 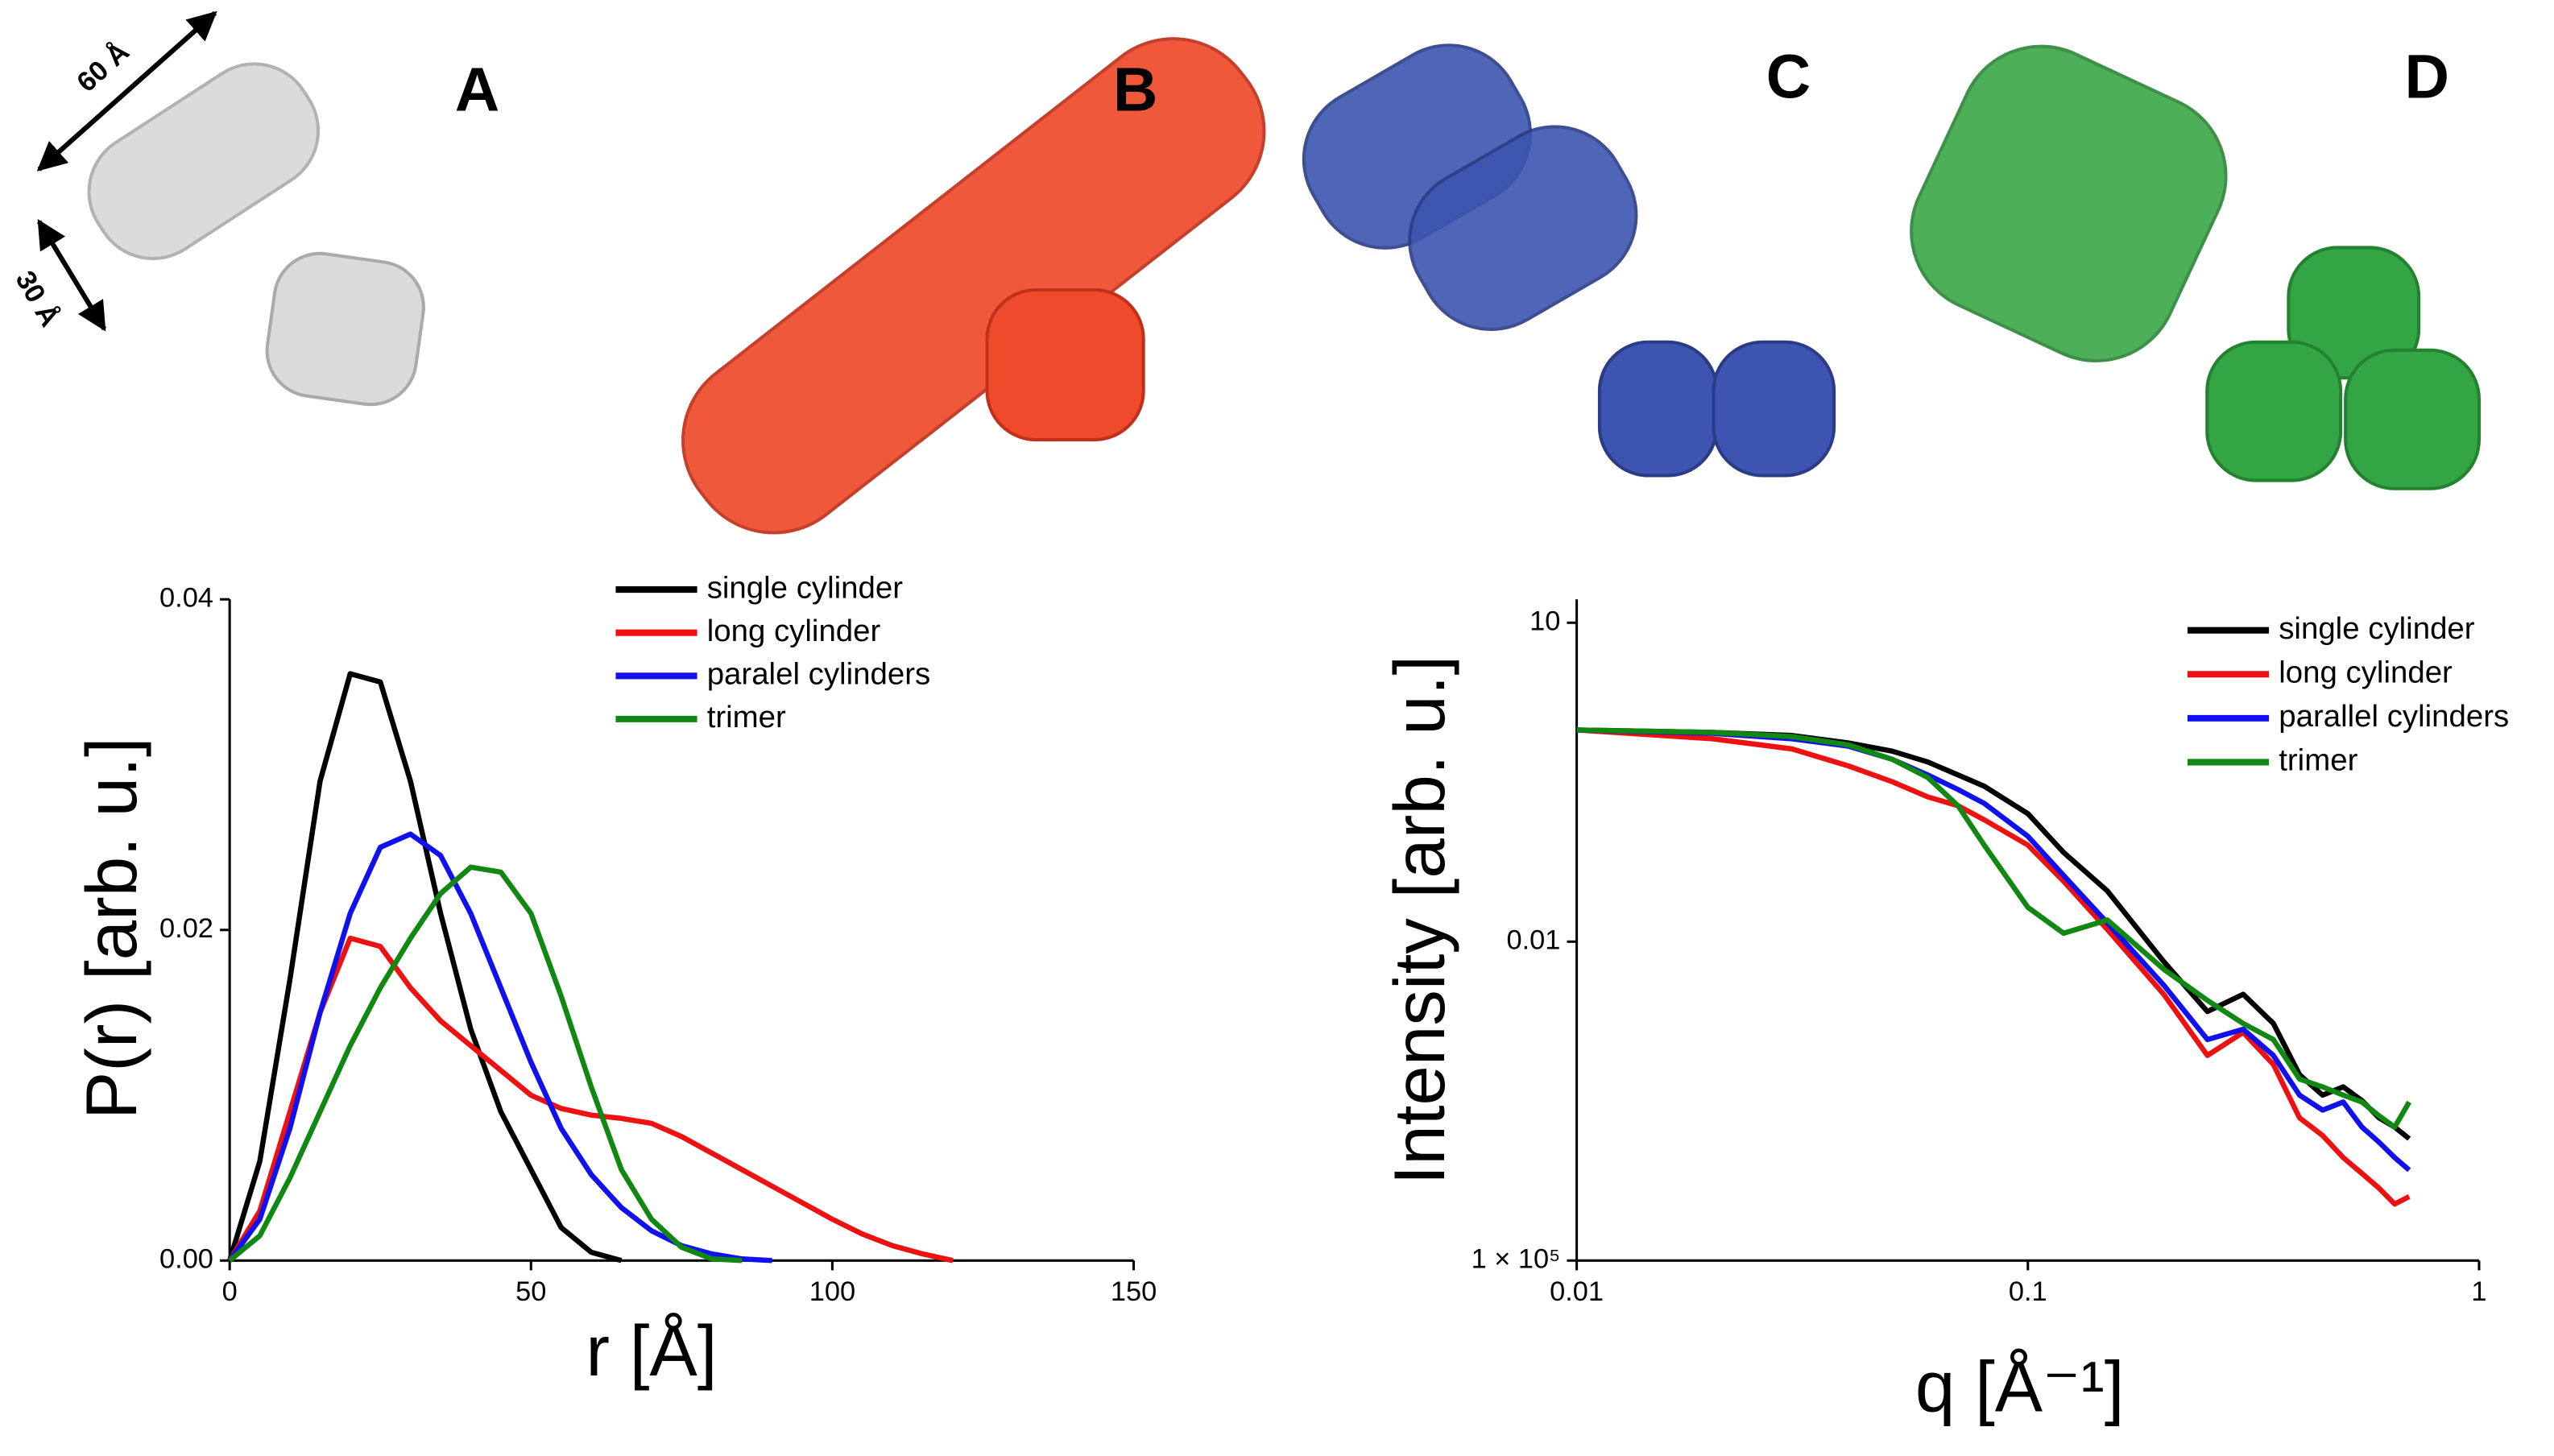 What do you see at coordinates (103, 66) in the screenshot?
I see `dimension-label: 60 Å` at bounding box center [103, 66].